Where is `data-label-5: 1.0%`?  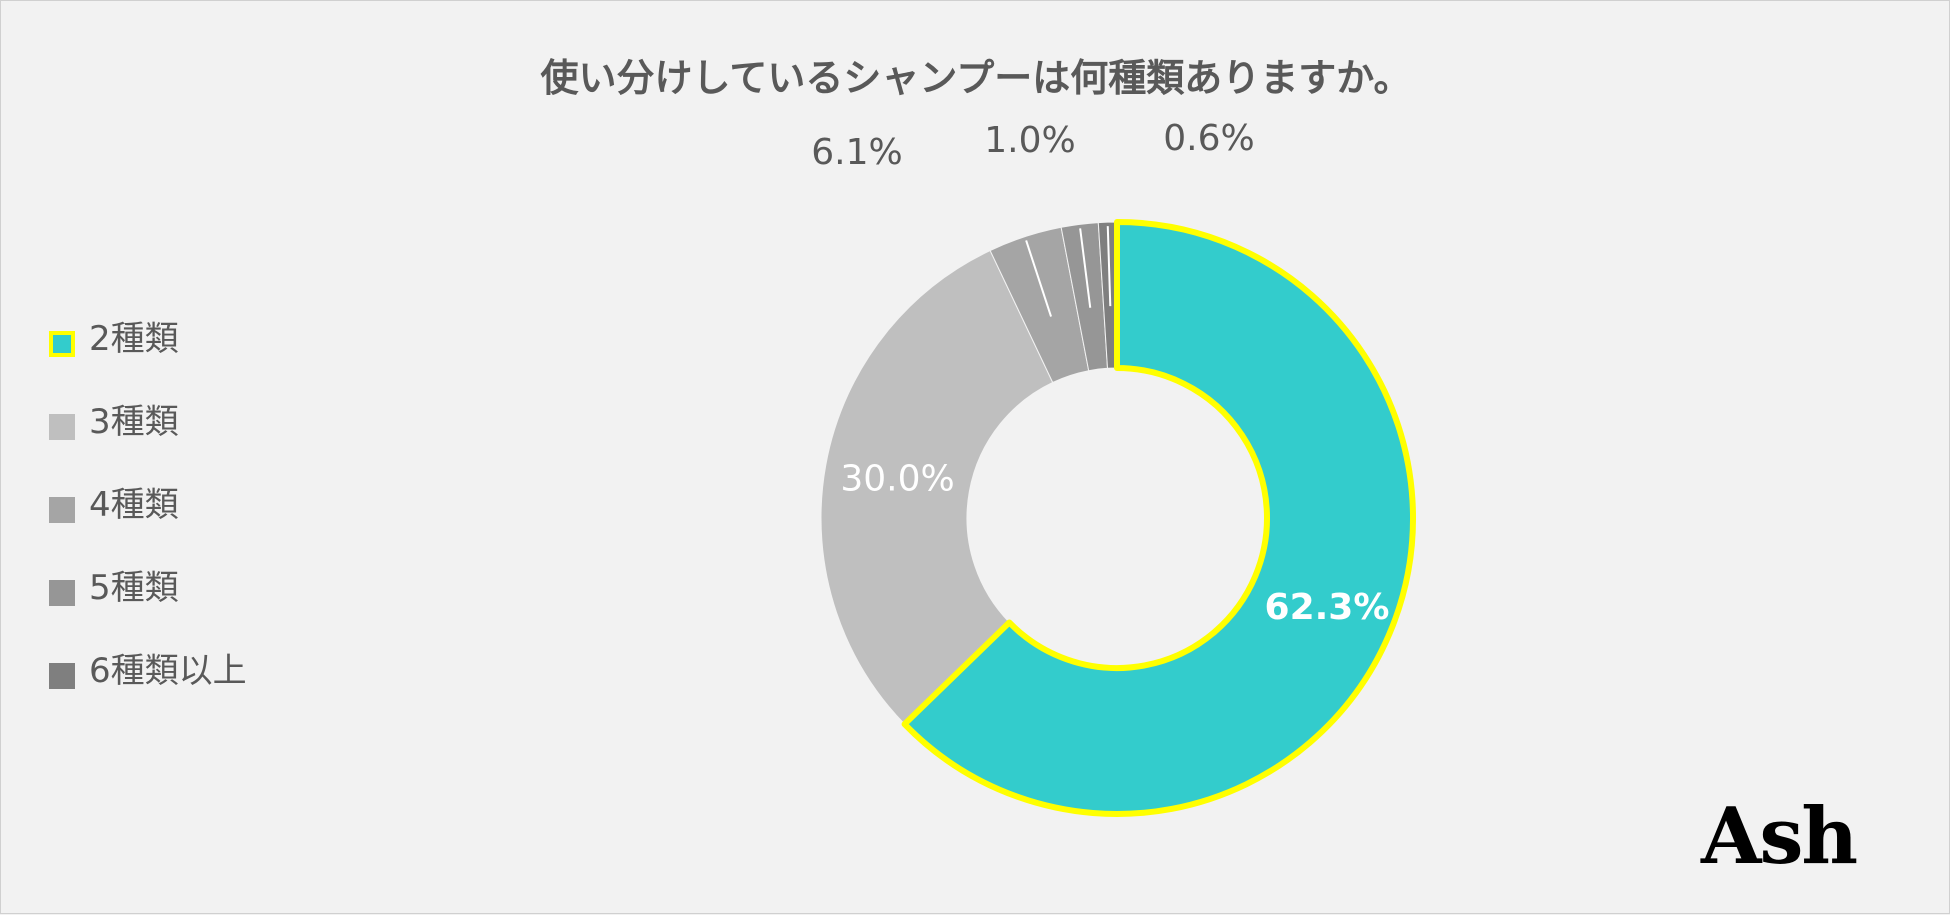
data-label-5: 1.0% is located at coordinates (1029, 140).